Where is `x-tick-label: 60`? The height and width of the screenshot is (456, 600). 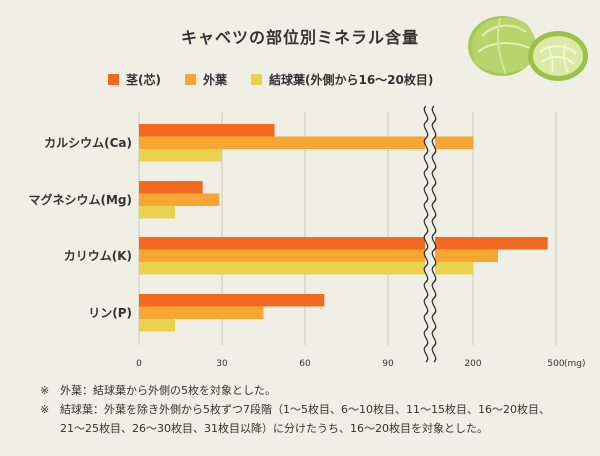 x-tick-label: 60 is located at coordinates (305, 364).